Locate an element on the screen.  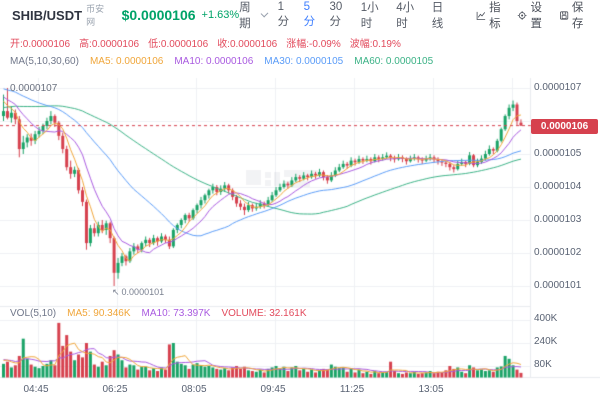
save-label: 保存 is located at coordinates (577, 16).